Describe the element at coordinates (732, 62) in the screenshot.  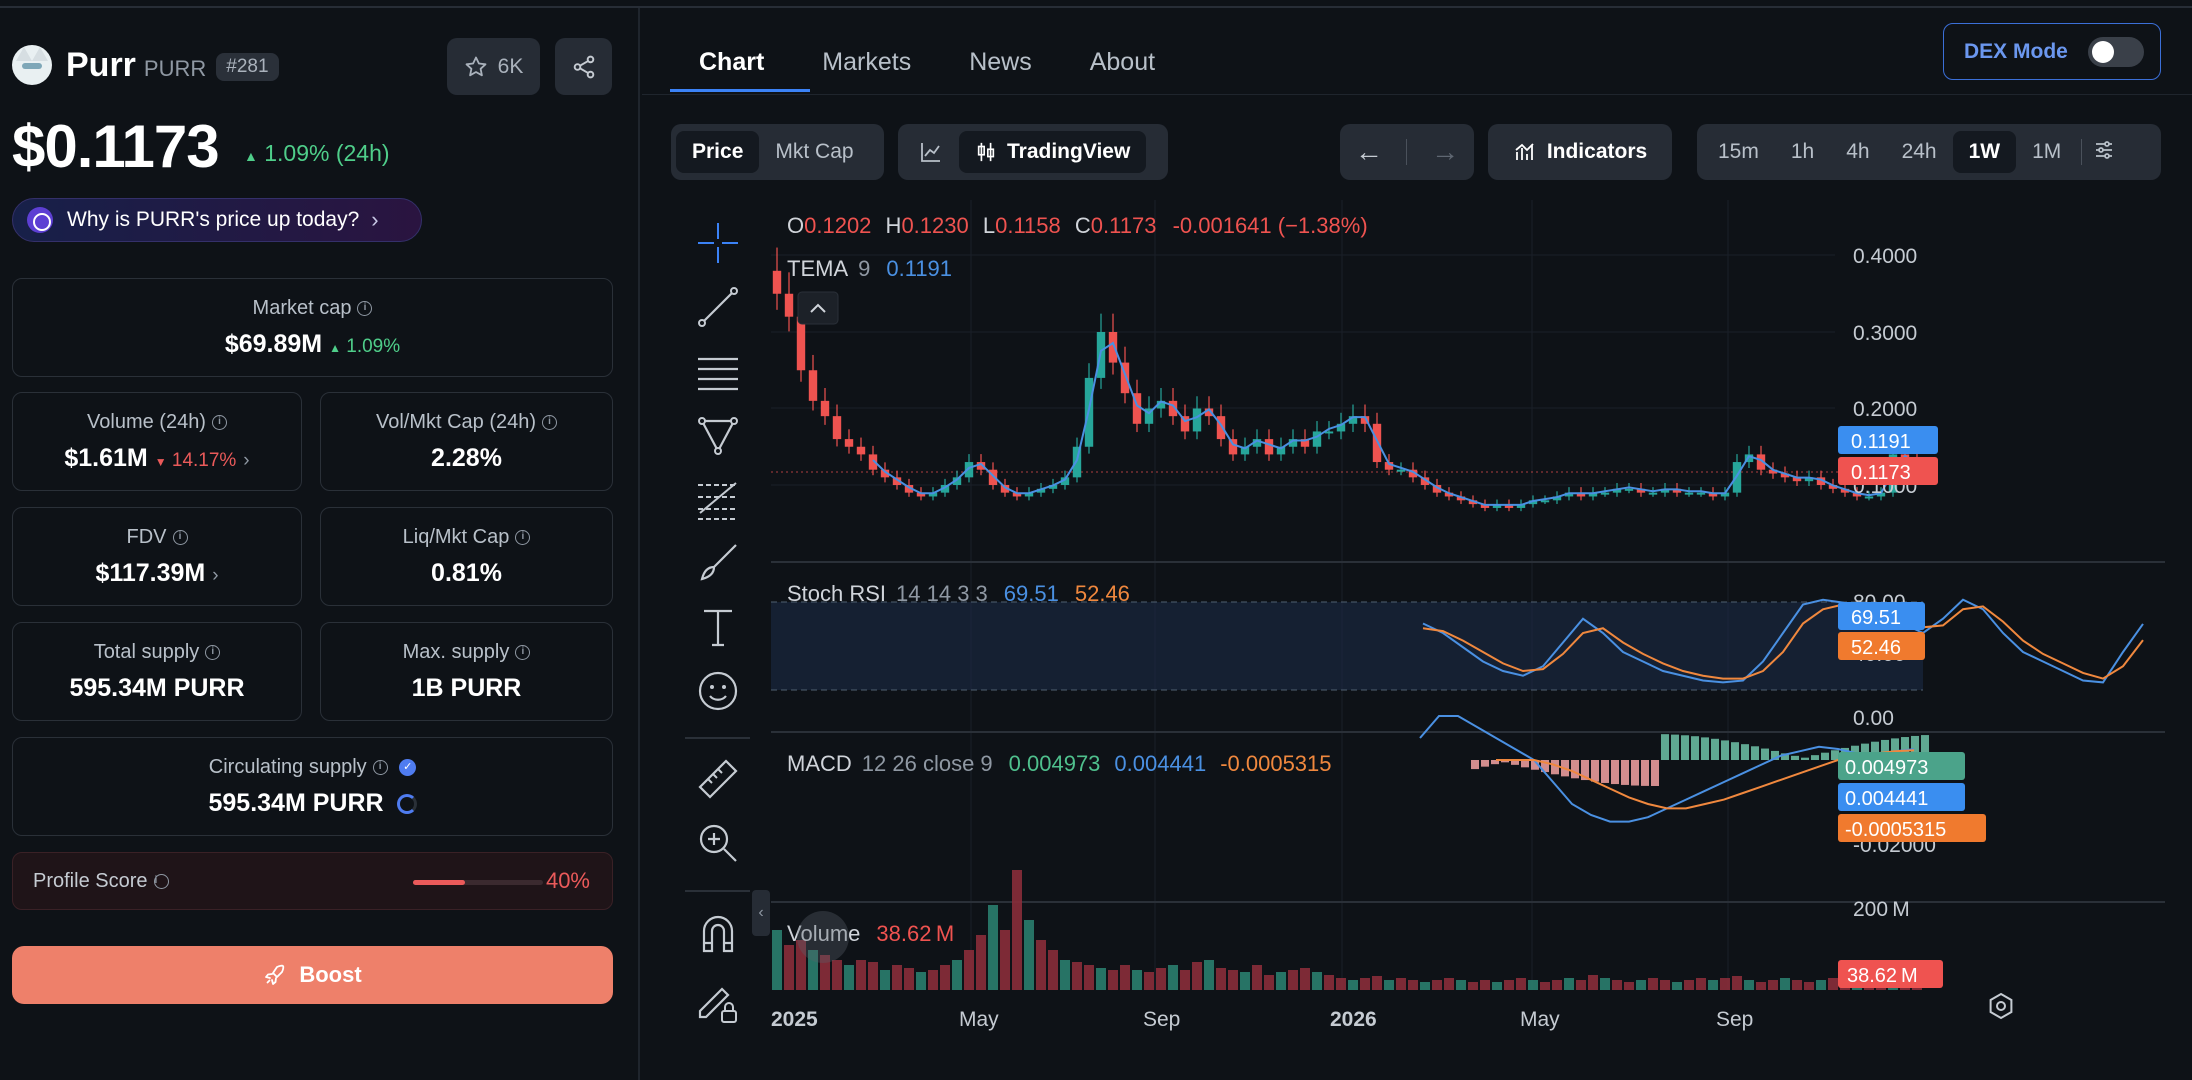
I see `tab-chart: Chart` at that location.